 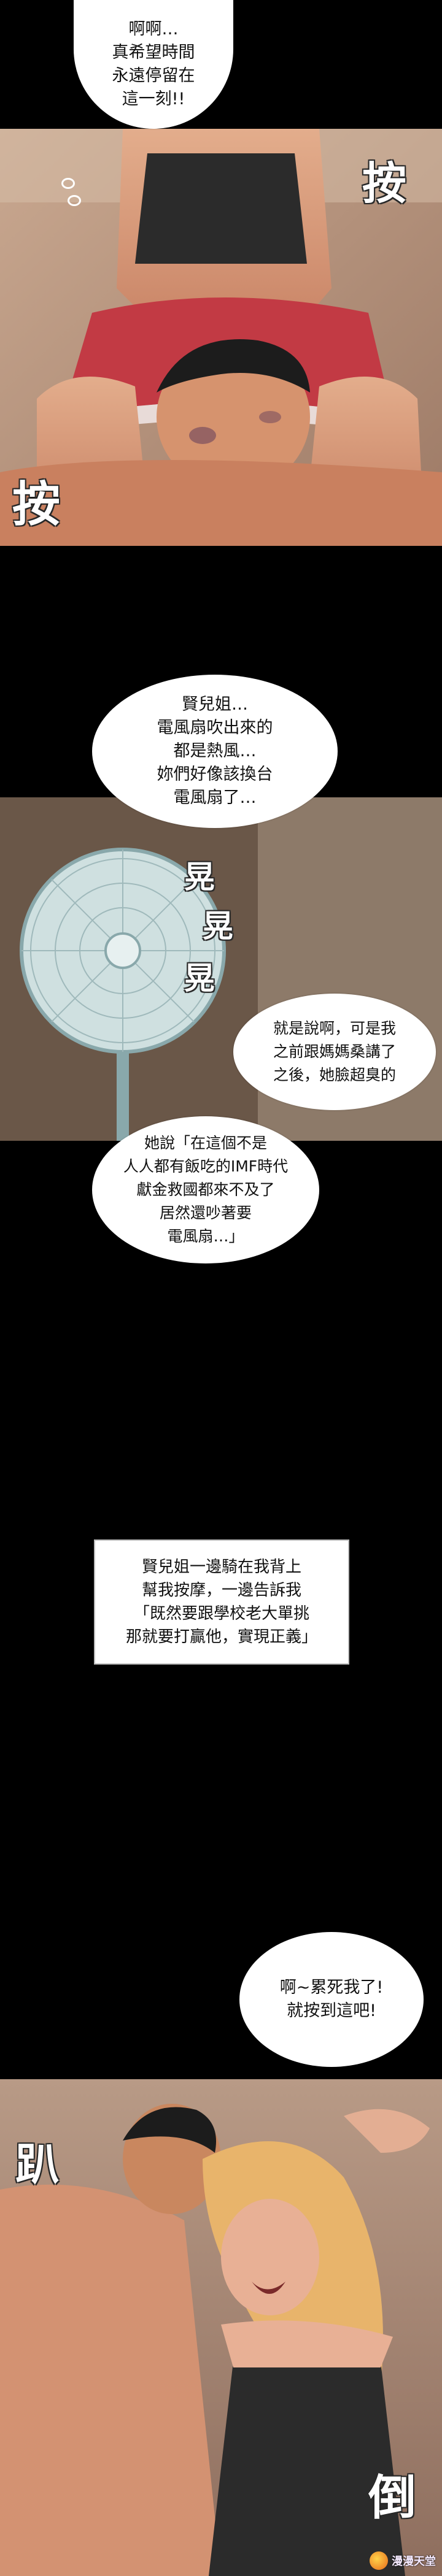 I want to click on bubble-line: 就按到這吧!, so click(x=331, y=2010).